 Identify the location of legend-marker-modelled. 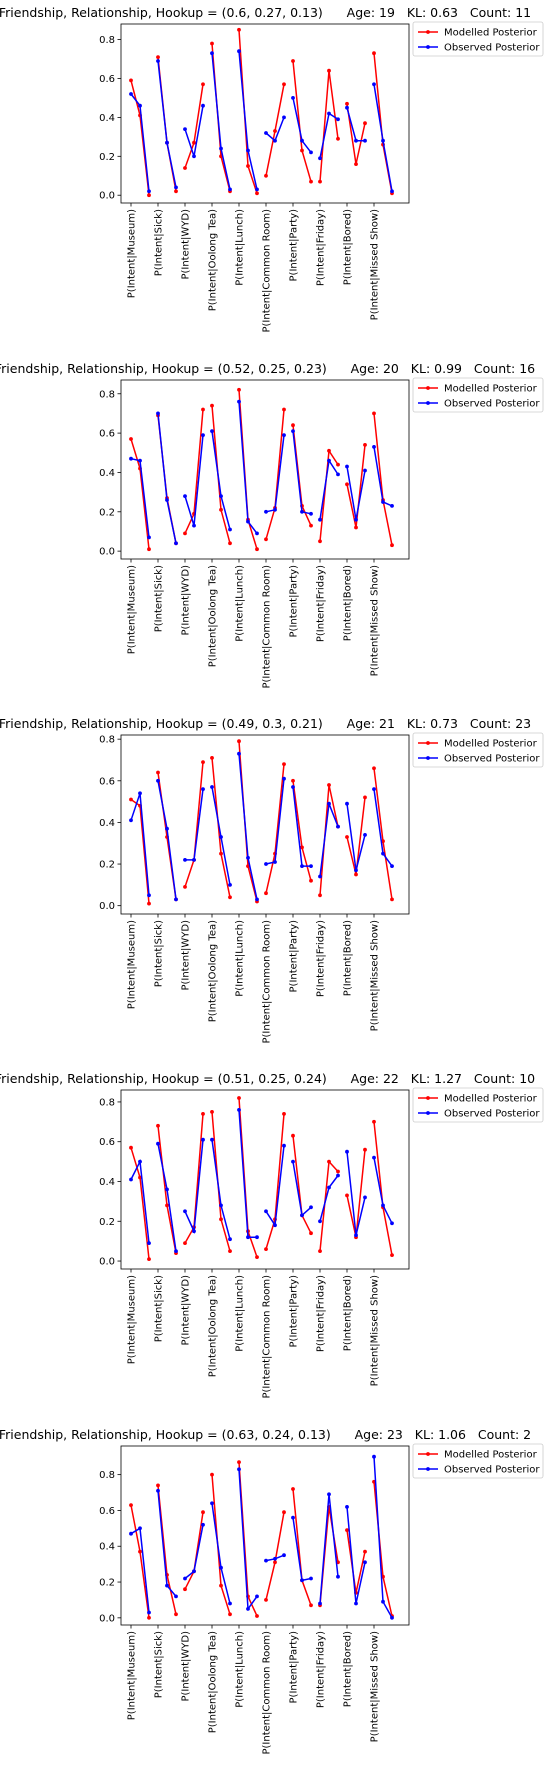
(428, 32).